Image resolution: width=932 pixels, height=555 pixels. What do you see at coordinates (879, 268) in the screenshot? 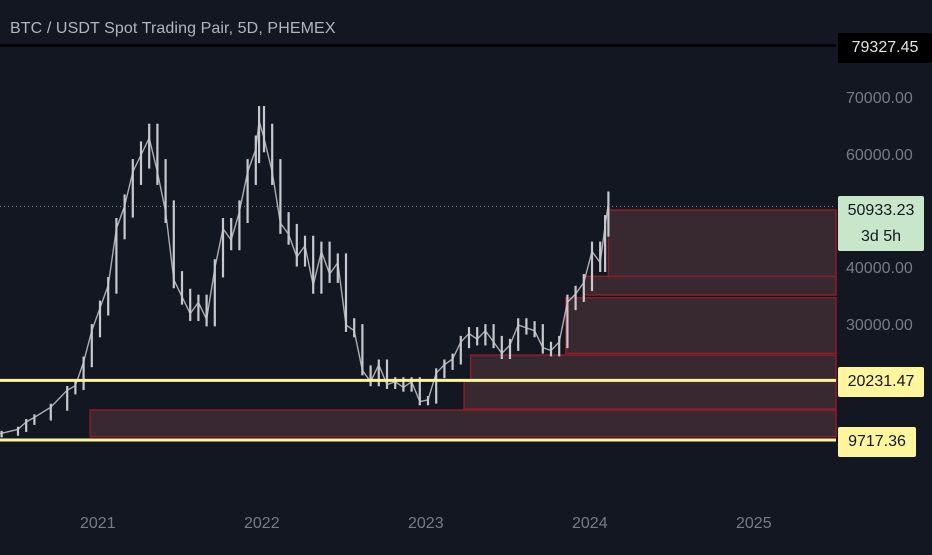
I see `y-tick-label: 40000.00` at bounding box center [879, 268].